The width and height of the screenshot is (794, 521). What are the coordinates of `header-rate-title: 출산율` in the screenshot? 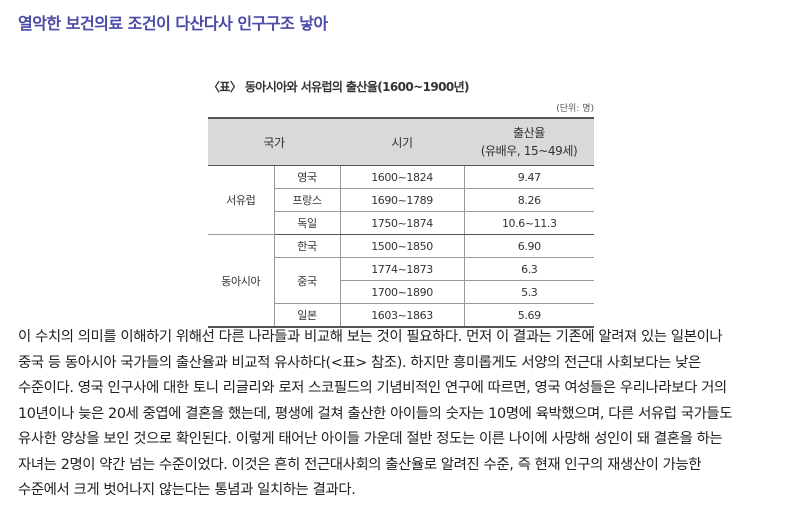 It's located at (529, 133).